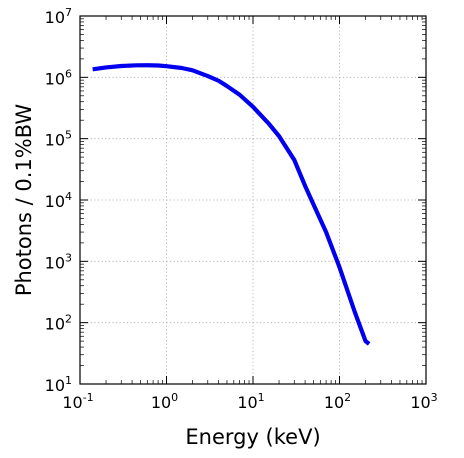 The height and width of the screenshot is (458, 464). I want to click on x-tick-exponent: -1, so click(88, 397).